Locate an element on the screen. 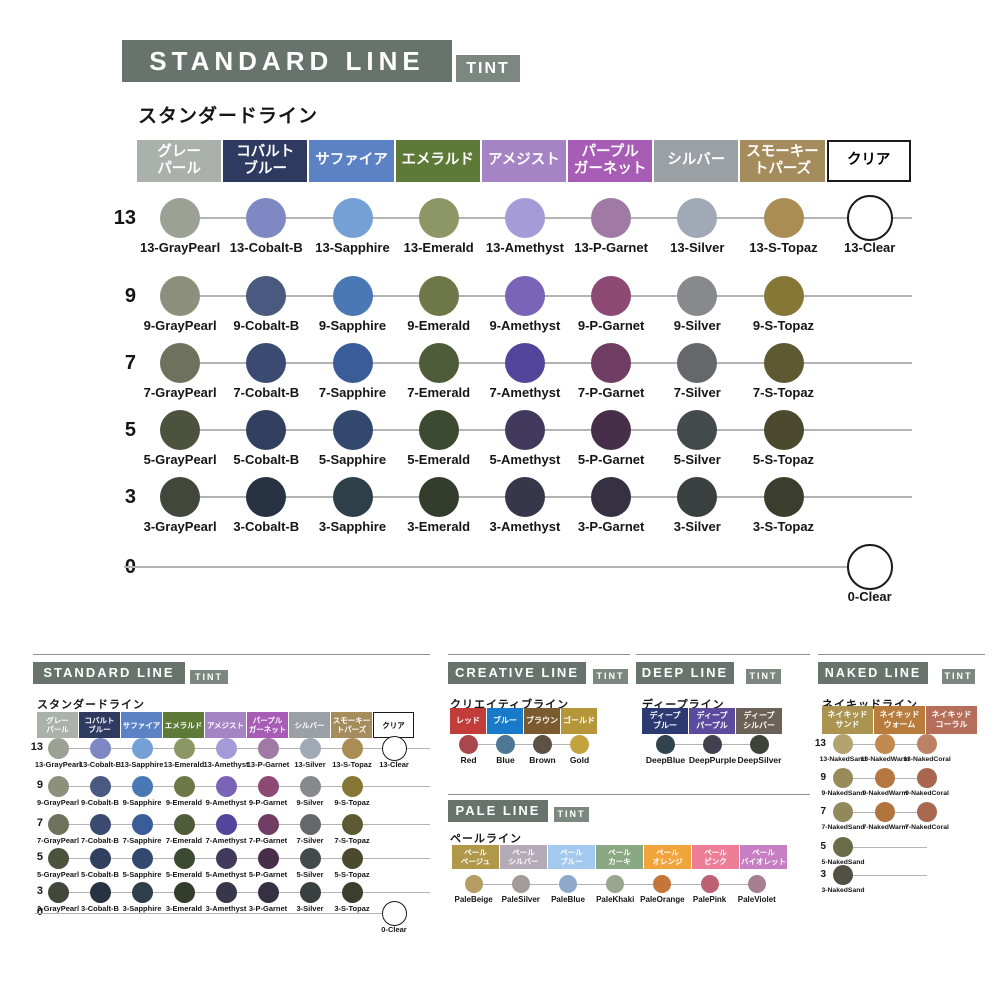 The image size is (1000, 1000). column-header: ネイキッド サンド is located at coordinates (847, 720).